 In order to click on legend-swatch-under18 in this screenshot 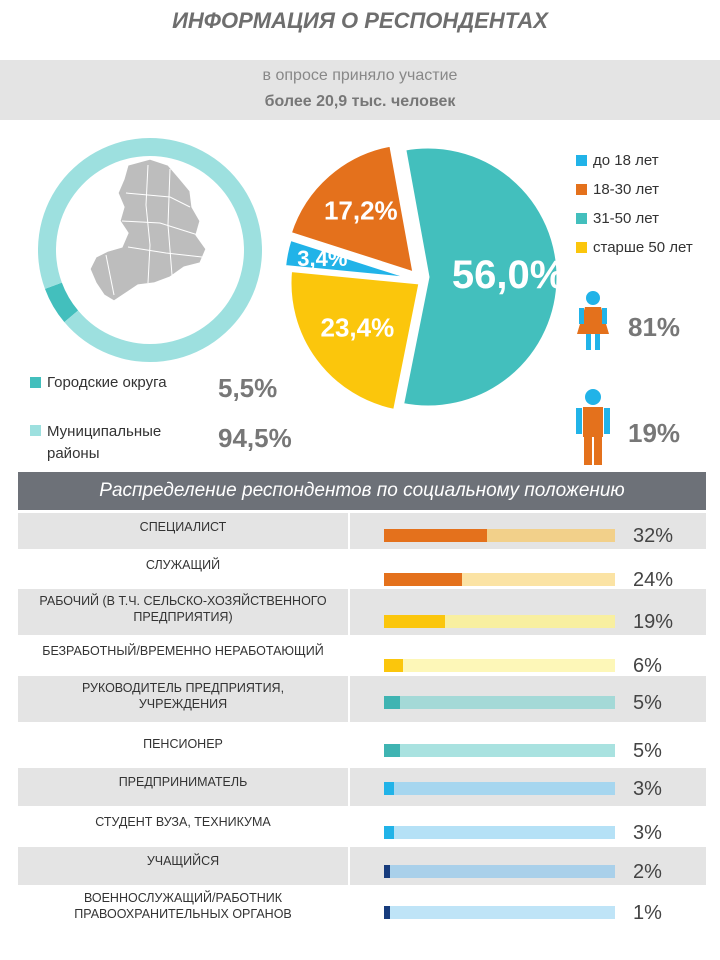, I will do `click(581, 160)`.